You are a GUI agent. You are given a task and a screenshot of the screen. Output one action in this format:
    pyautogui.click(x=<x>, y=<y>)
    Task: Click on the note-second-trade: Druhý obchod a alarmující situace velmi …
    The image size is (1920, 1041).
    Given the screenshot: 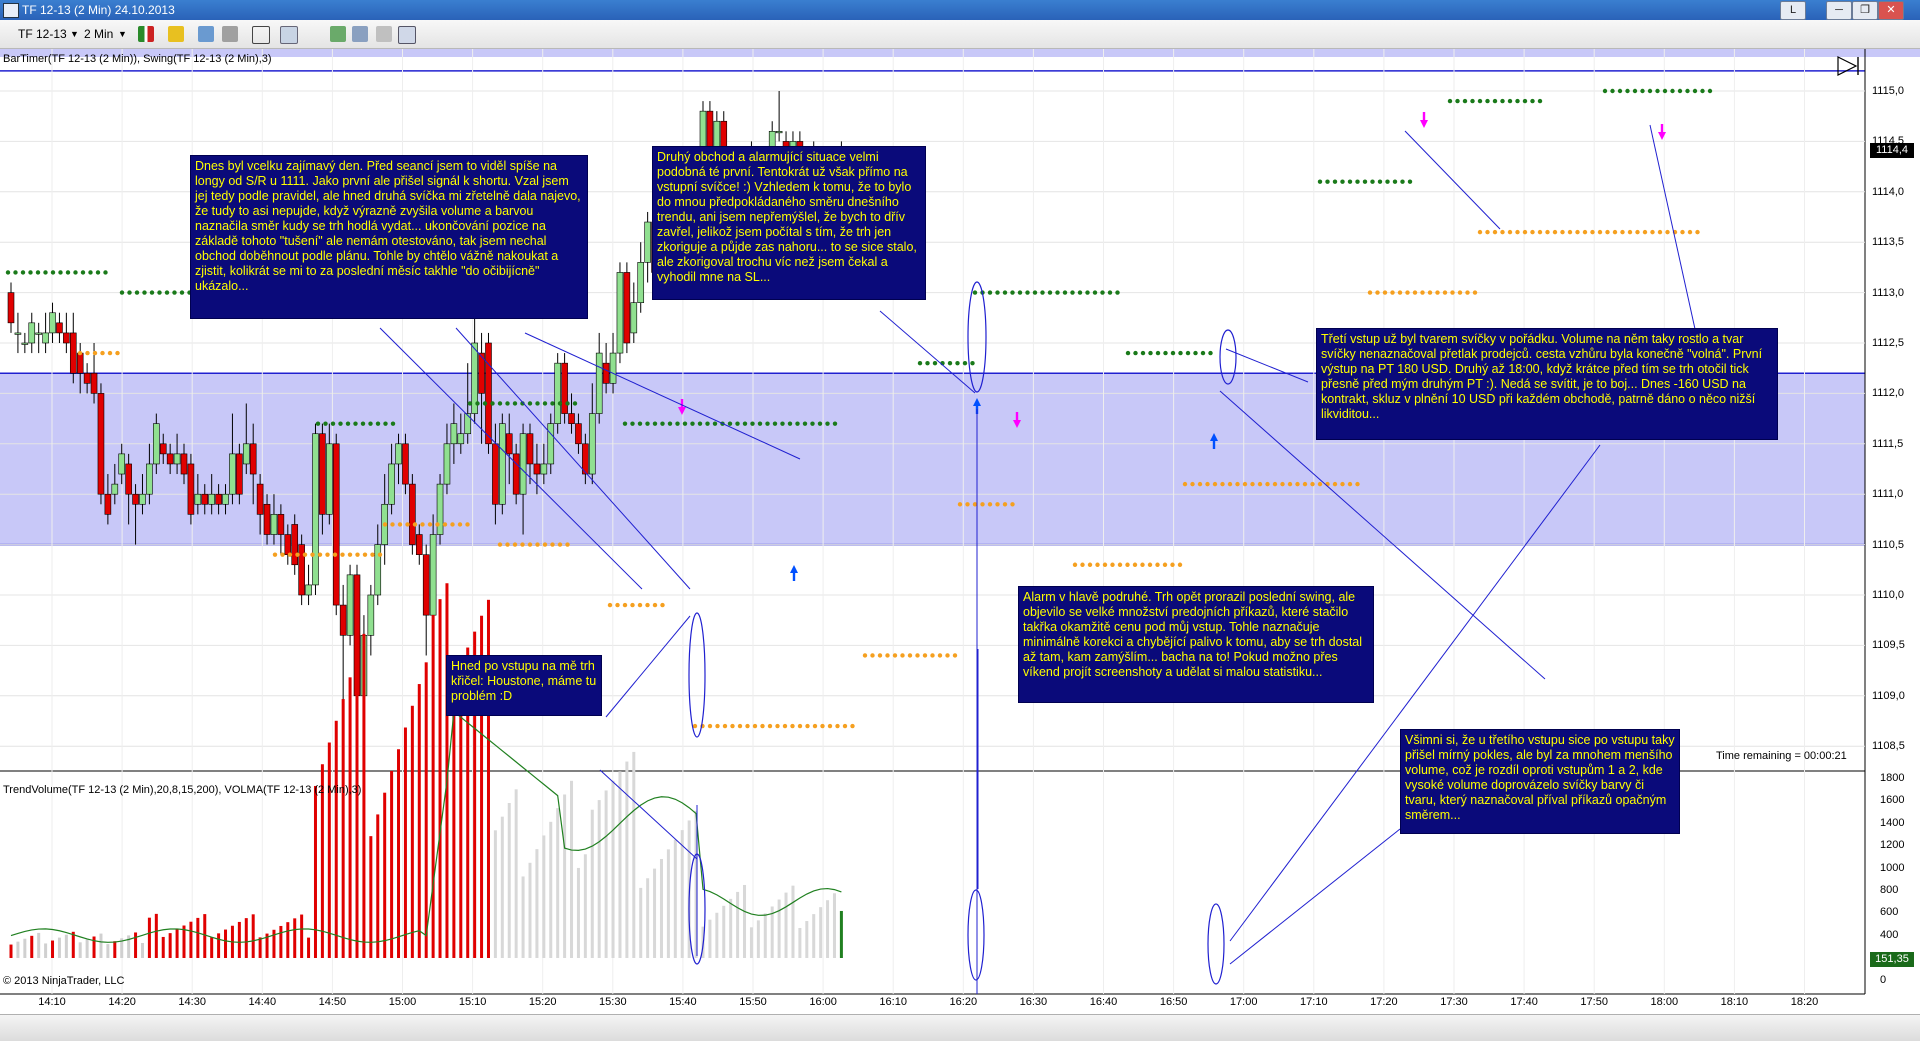 What is the action you would take?
    pyautogui.click(x=789, y=223)
    